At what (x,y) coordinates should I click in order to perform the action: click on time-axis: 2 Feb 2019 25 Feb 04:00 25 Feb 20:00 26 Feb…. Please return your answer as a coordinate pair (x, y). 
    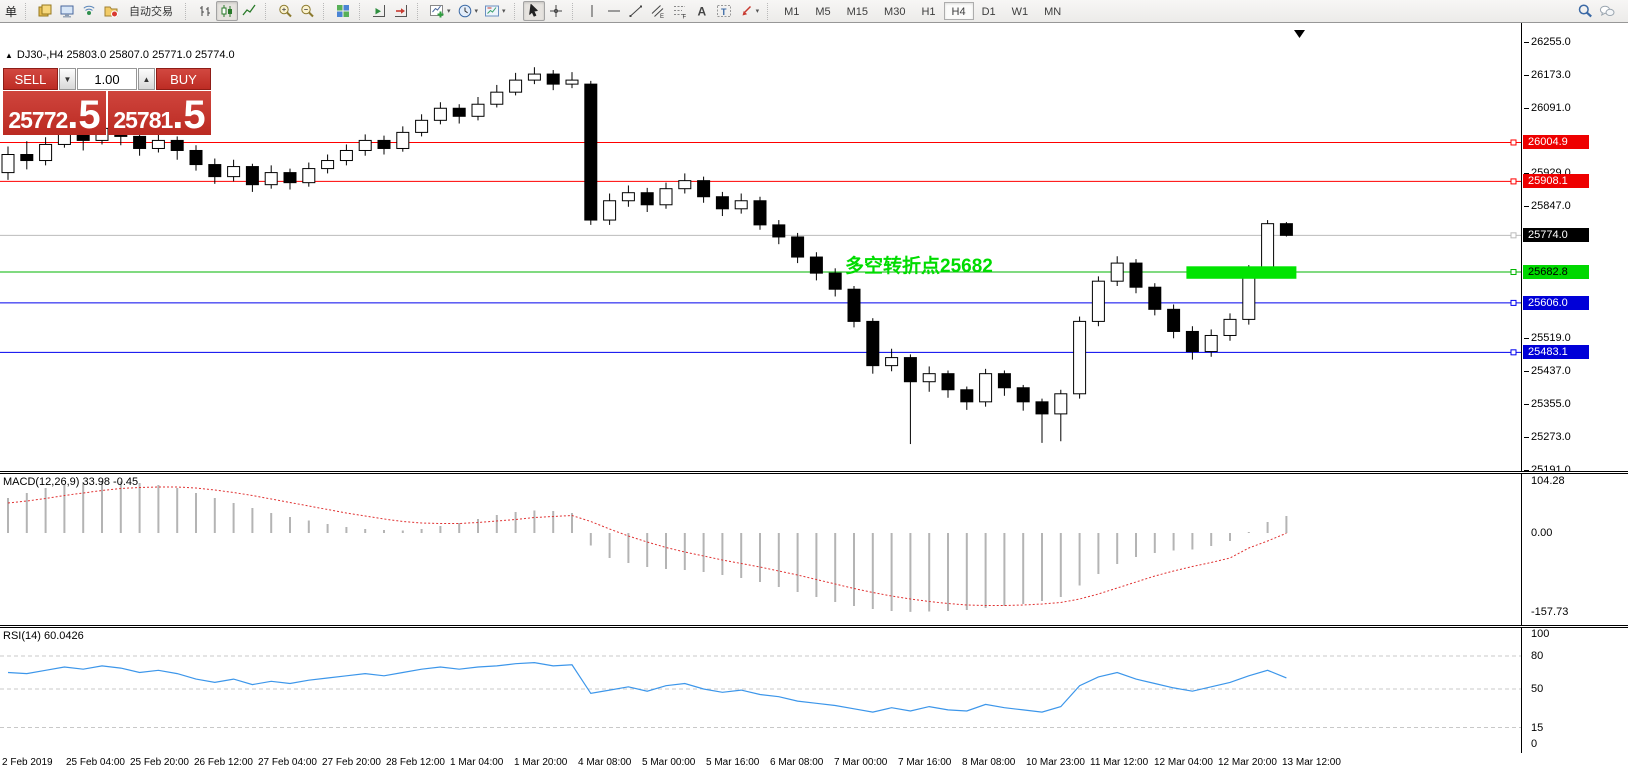
    Looking at the image, I should click on (814, 764).